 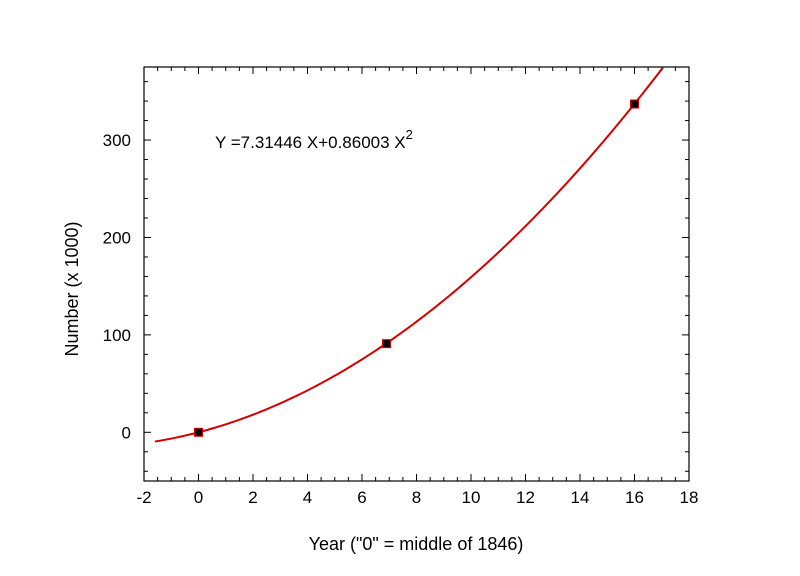 I want to click on y-axis-label: Number (x 1000), so click(x=72, y=288).